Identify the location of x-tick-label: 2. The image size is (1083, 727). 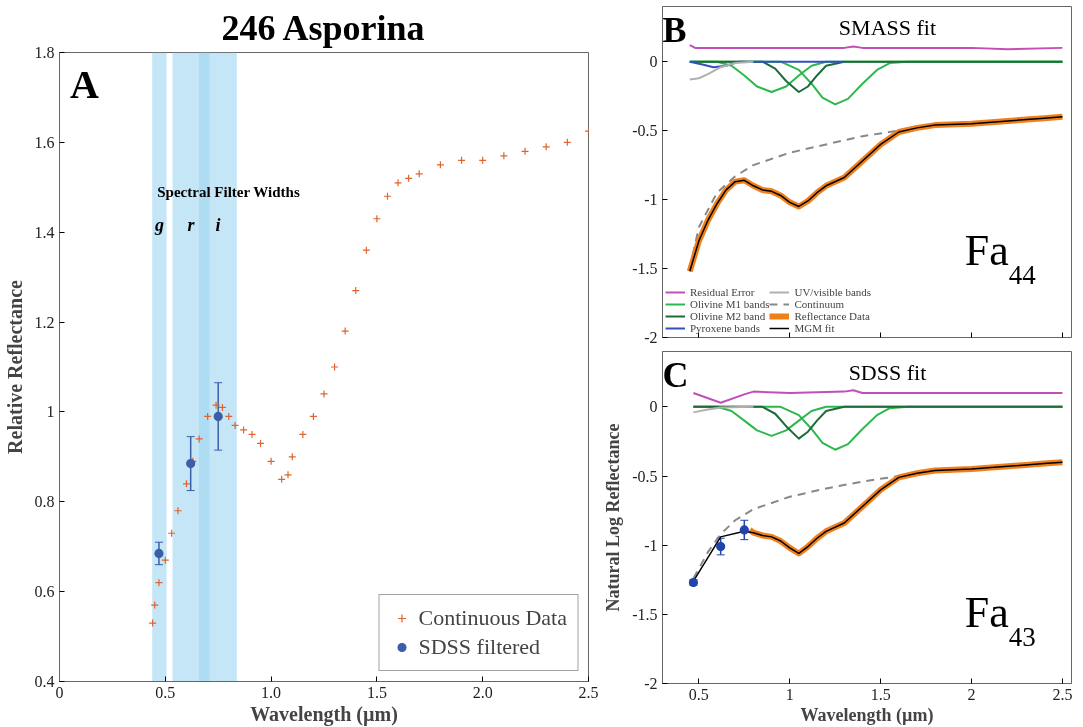
(971, 694).